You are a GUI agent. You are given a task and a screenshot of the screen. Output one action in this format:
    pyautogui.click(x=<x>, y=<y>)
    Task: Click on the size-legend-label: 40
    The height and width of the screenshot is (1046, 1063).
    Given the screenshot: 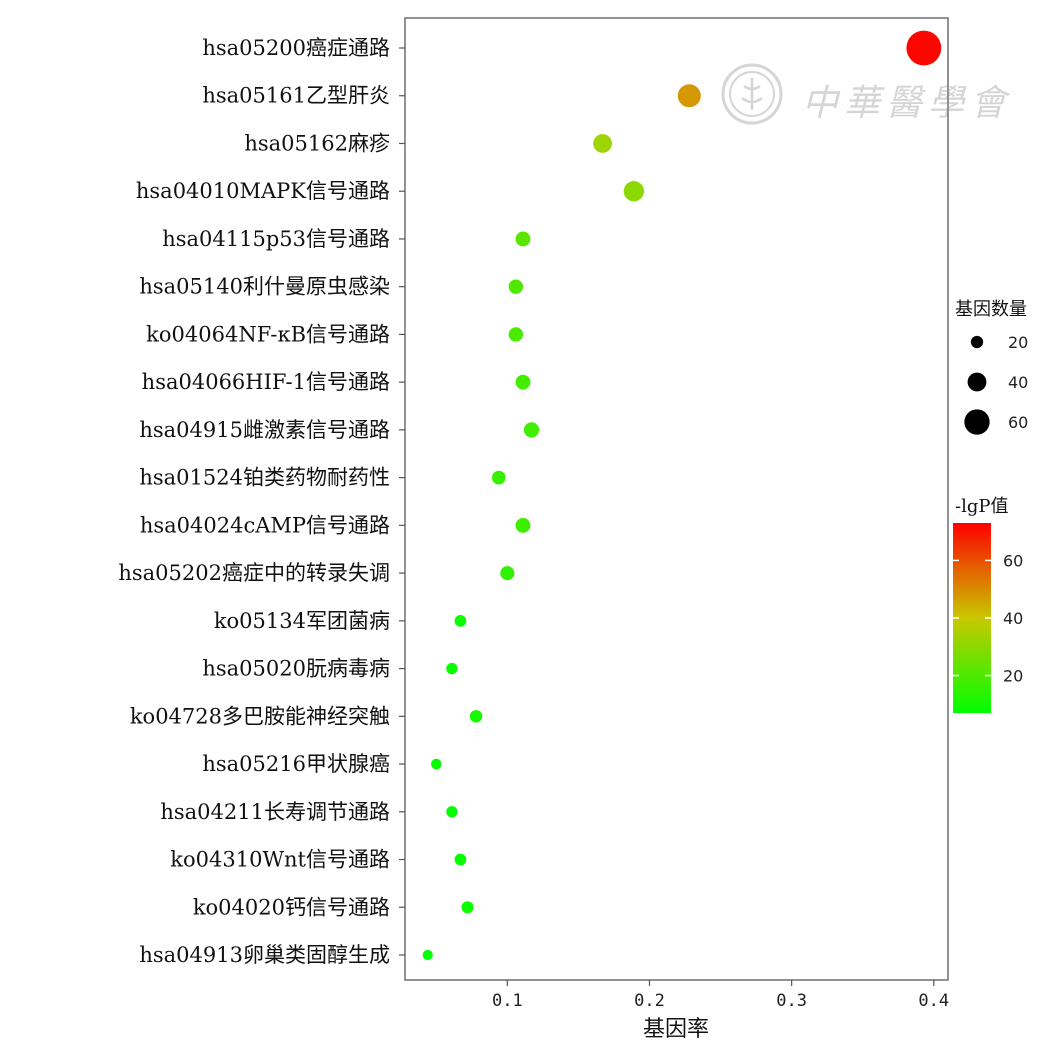 What is the action you would take?
    pyautogui.click(x=1018, y=382)
    